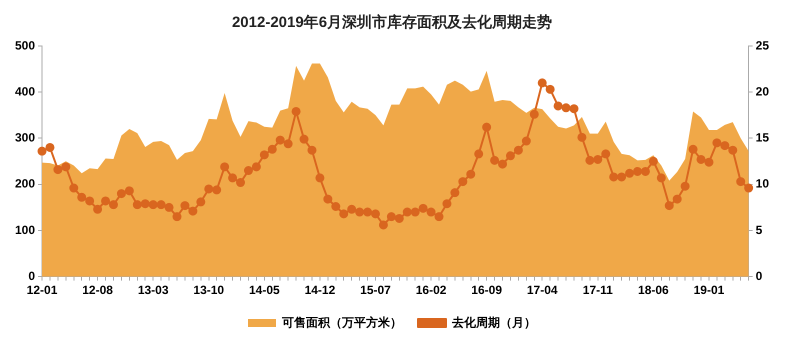 Image resolution: width=800 pixels, height=347 pixels. What do you see at coordinates (392, 22) in the screenshot?
I see `chart-title: 2012-2019年6月深圳市库存面积及去化周期走势` at bounding box center [392, 22].